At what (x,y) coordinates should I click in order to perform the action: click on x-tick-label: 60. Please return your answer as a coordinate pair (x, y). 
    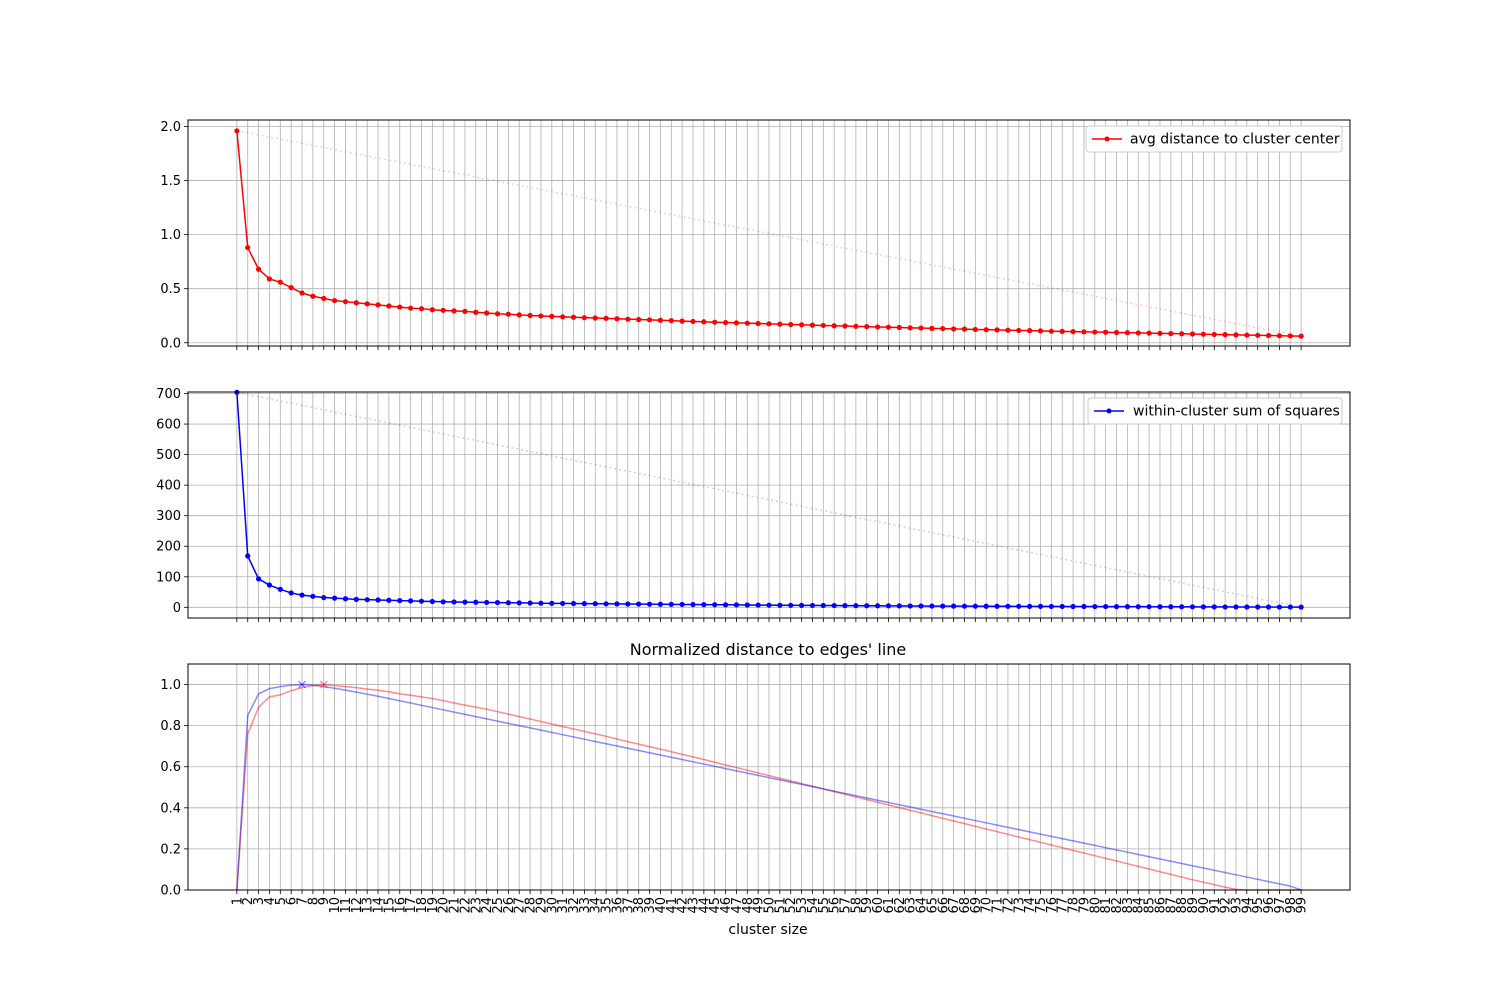
    Looking at the image, I should click on (878, 905).